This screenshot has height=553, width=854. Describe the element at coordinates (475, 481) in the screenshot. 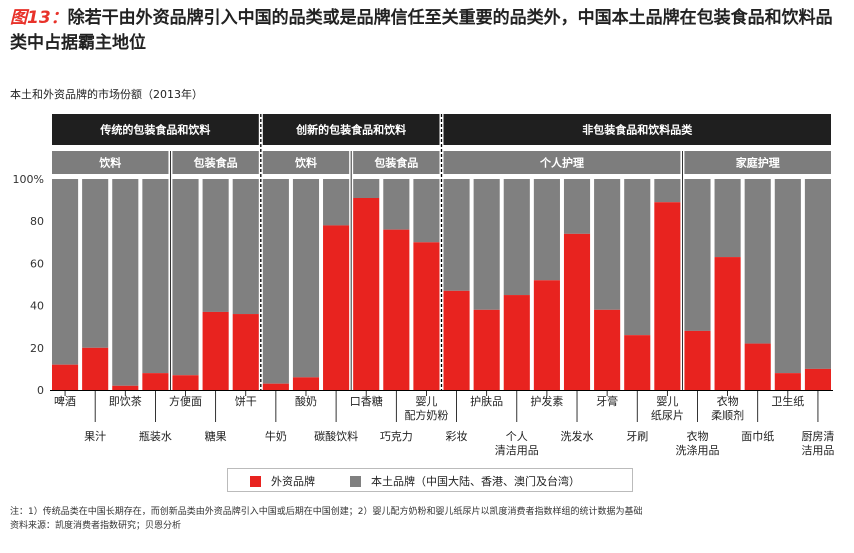

I see `legend-label-local: 本土品牌（中国大陆、香港、澳门及台湾）` at that location.